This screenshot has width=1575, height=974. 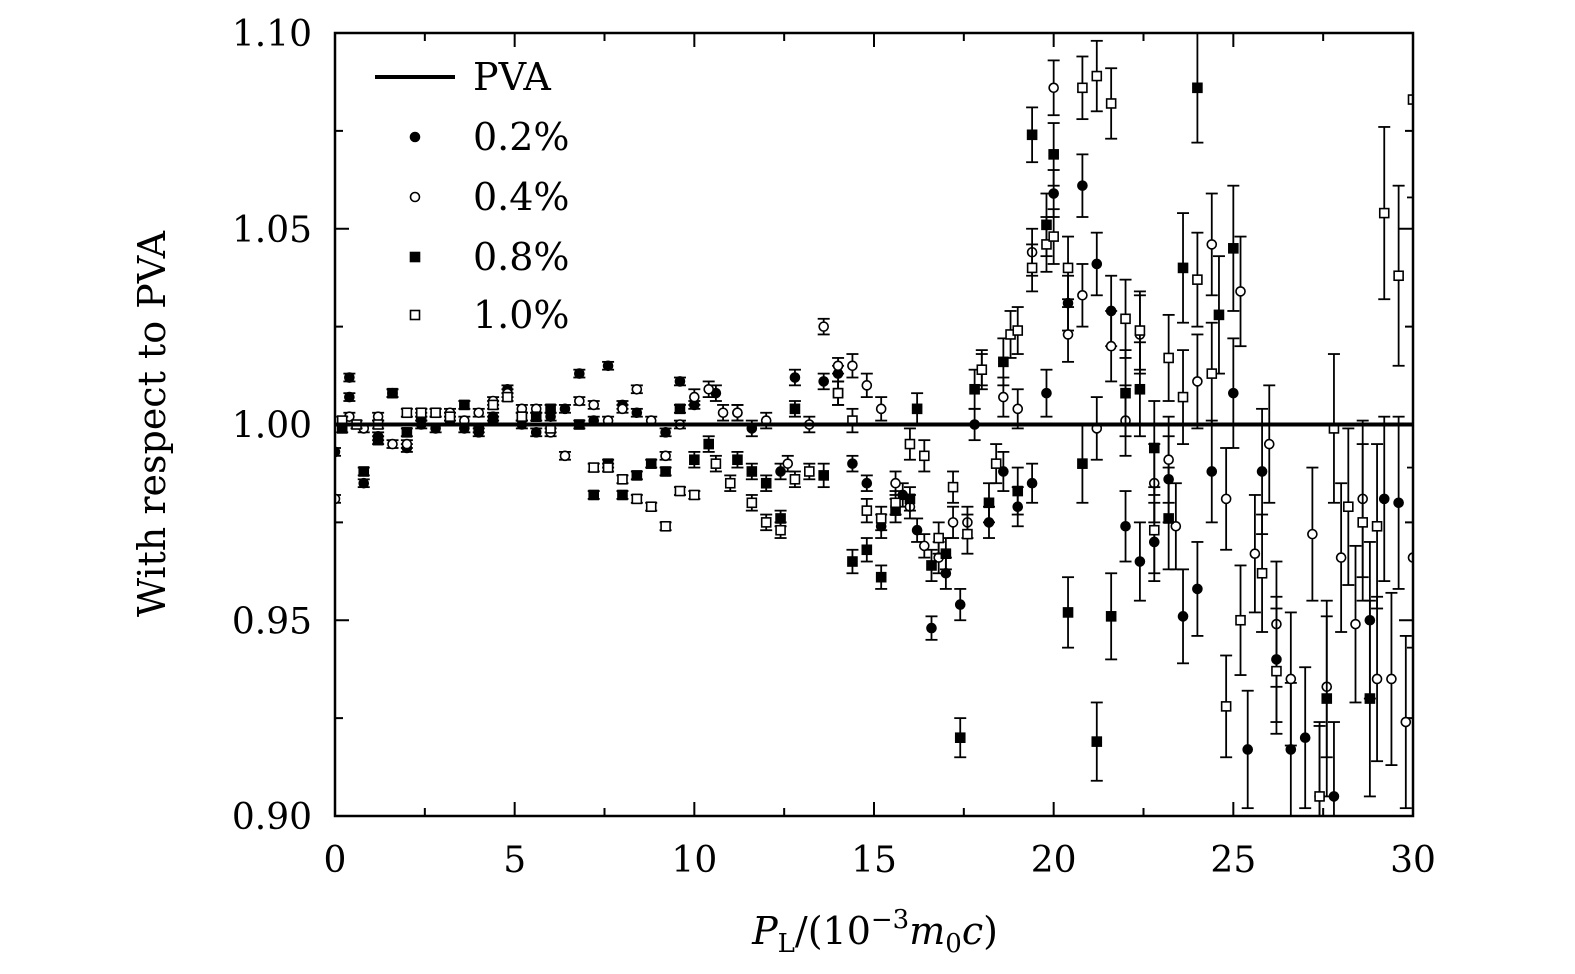 I want to click on x-axis-label: PL/(10−3m0c), so click(x=874, y=932).